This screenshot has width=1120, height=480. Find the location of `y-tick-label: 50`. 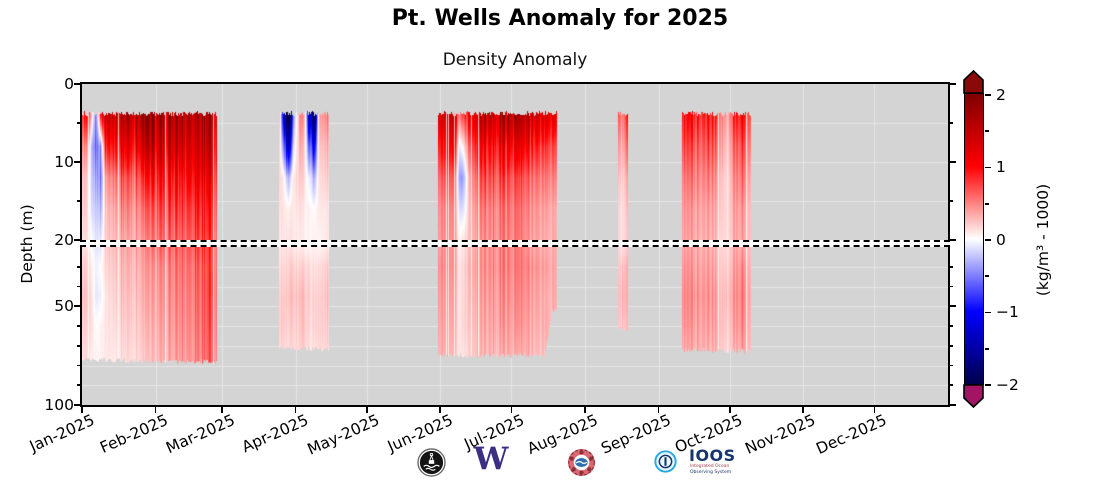

y-tick-label: 50 is located at coordinates (64, 305).